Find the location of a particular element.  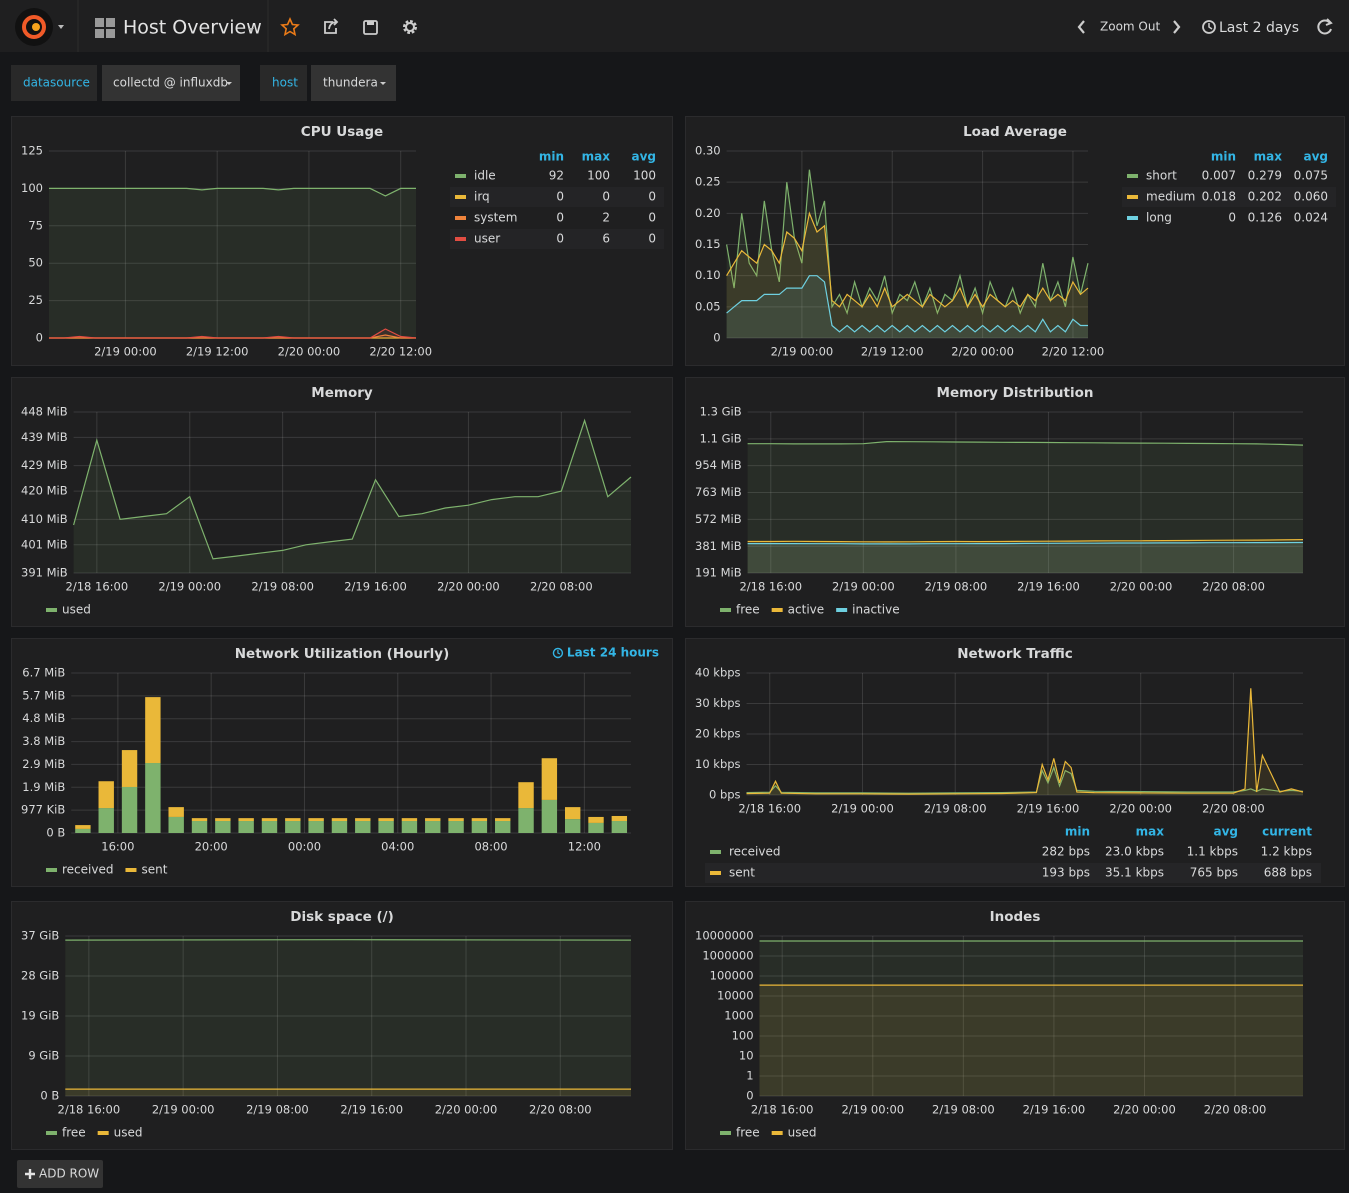

y-tick-label: 977 KiB is located at coordinates (43, 810).